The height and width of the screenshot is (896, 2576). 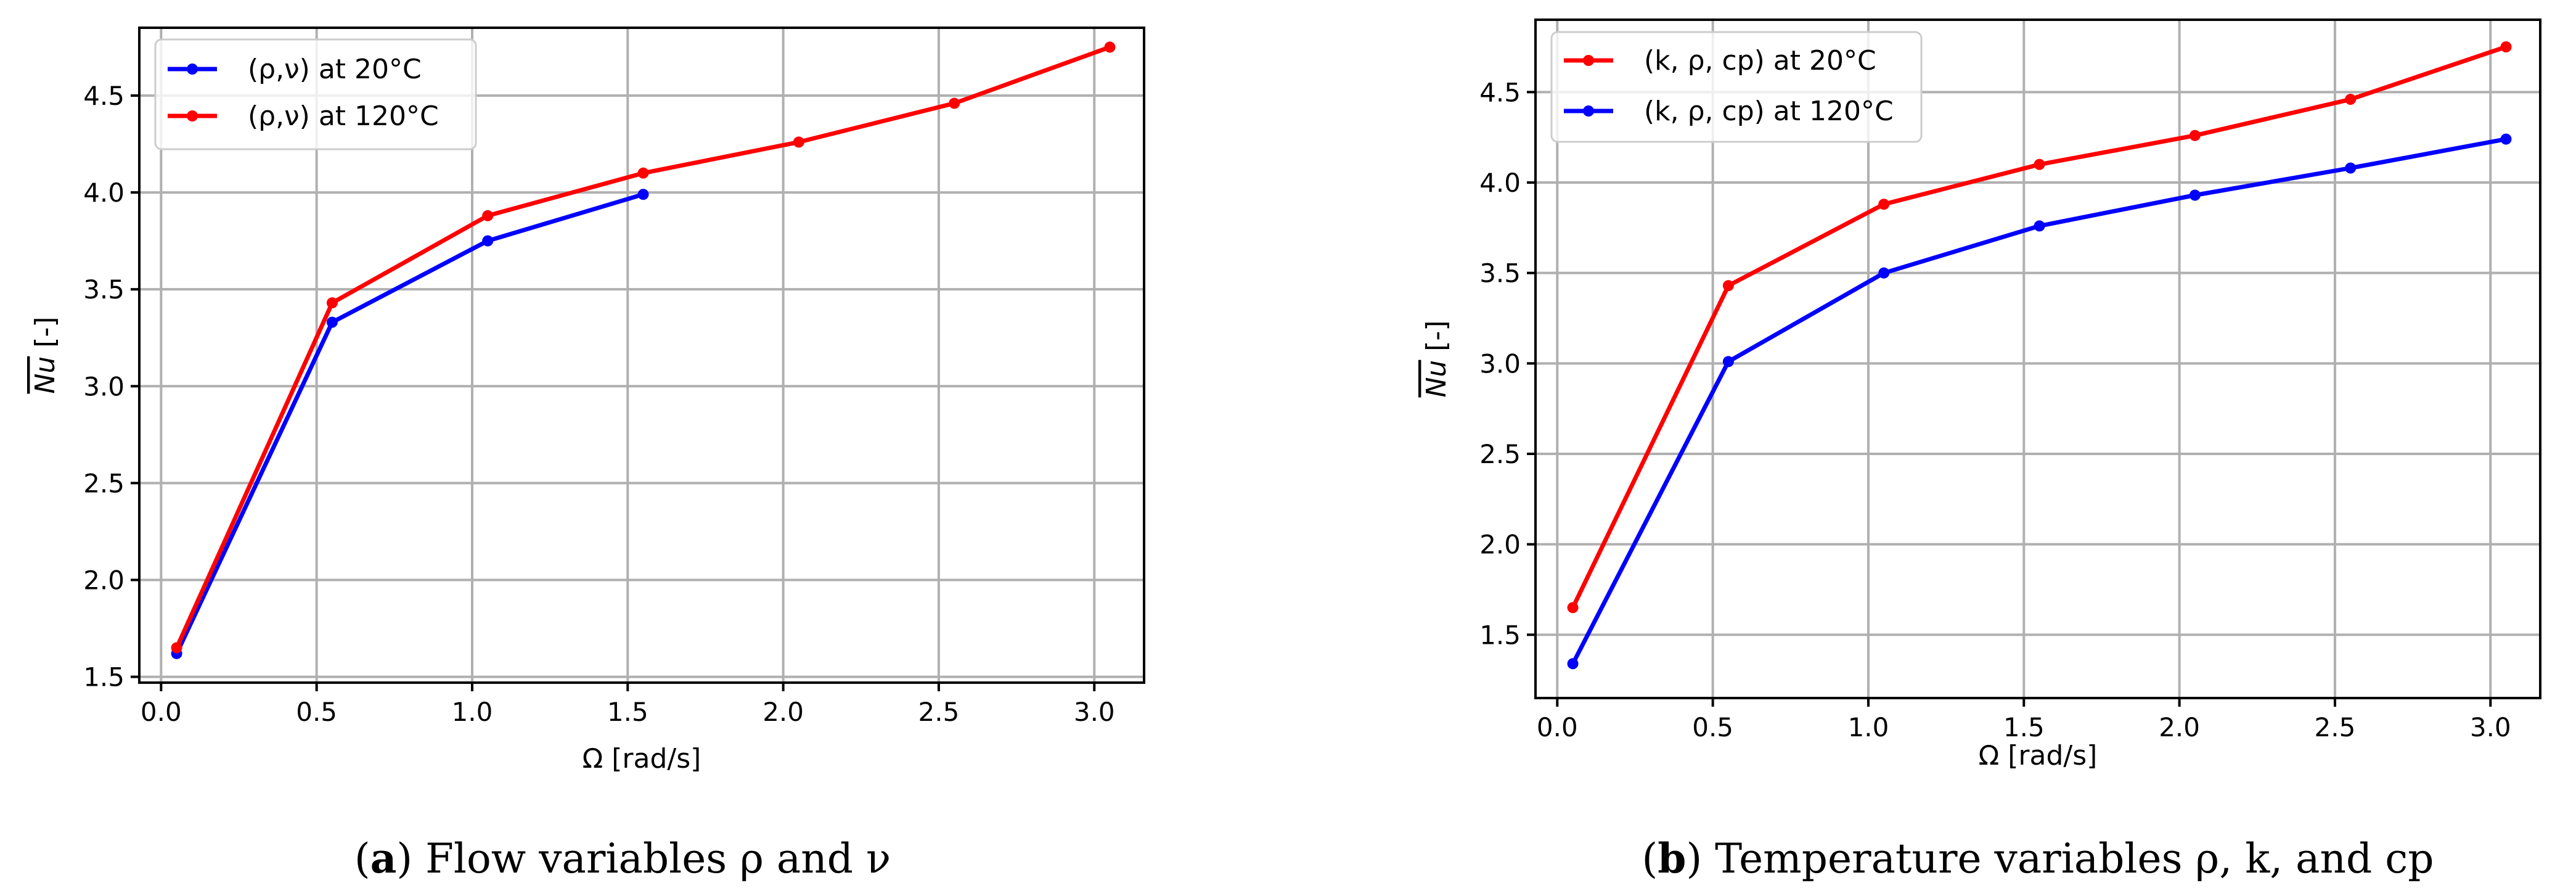 What do you see at coordinates (2335, 727) in the screenshot?
I see `x-tick-label-b-5: 2.5` at bounding box center [2335, 727].